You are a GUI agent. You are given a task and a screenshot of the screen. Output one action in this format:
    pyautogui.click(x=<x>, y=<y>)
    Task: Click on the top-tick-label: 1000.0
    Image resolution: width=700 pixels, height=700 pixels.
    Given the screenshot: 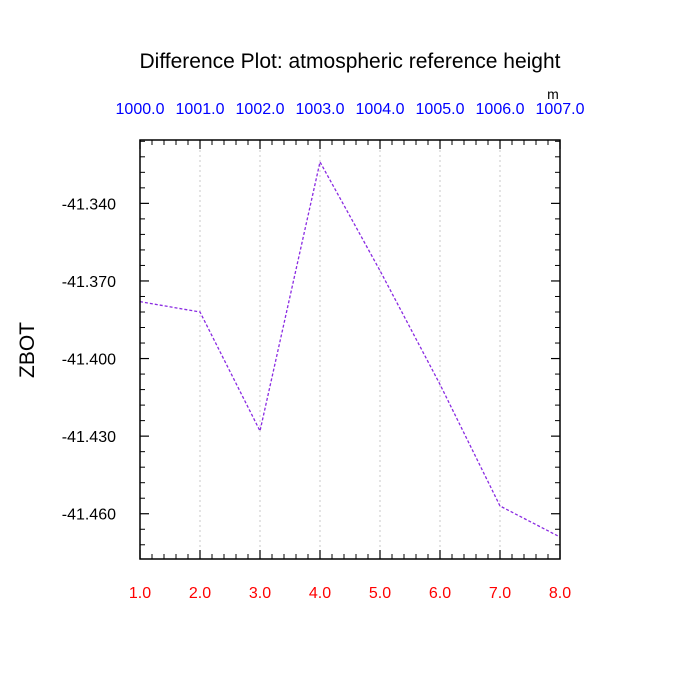 What is the action you would take?
    pyautogui.click(x=140, y=109)
    